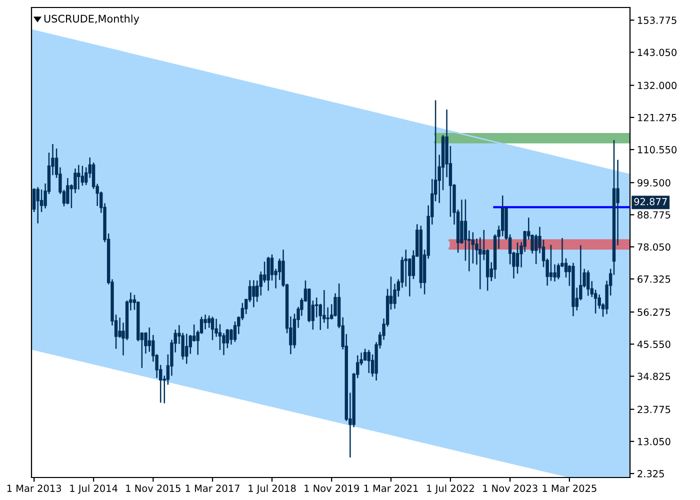 The height and width of the screenshot is (500, 700). I want to click on text: USCRUDE,Monthly, so click(92, 19).